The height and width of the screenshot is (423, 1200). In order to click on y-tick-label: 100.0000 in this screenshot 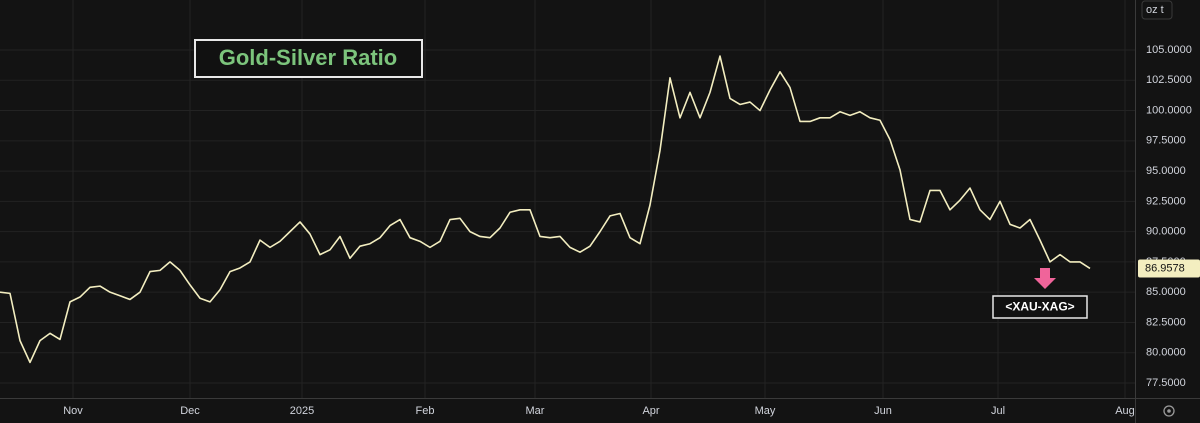, I will do `click(1169, 110)`.